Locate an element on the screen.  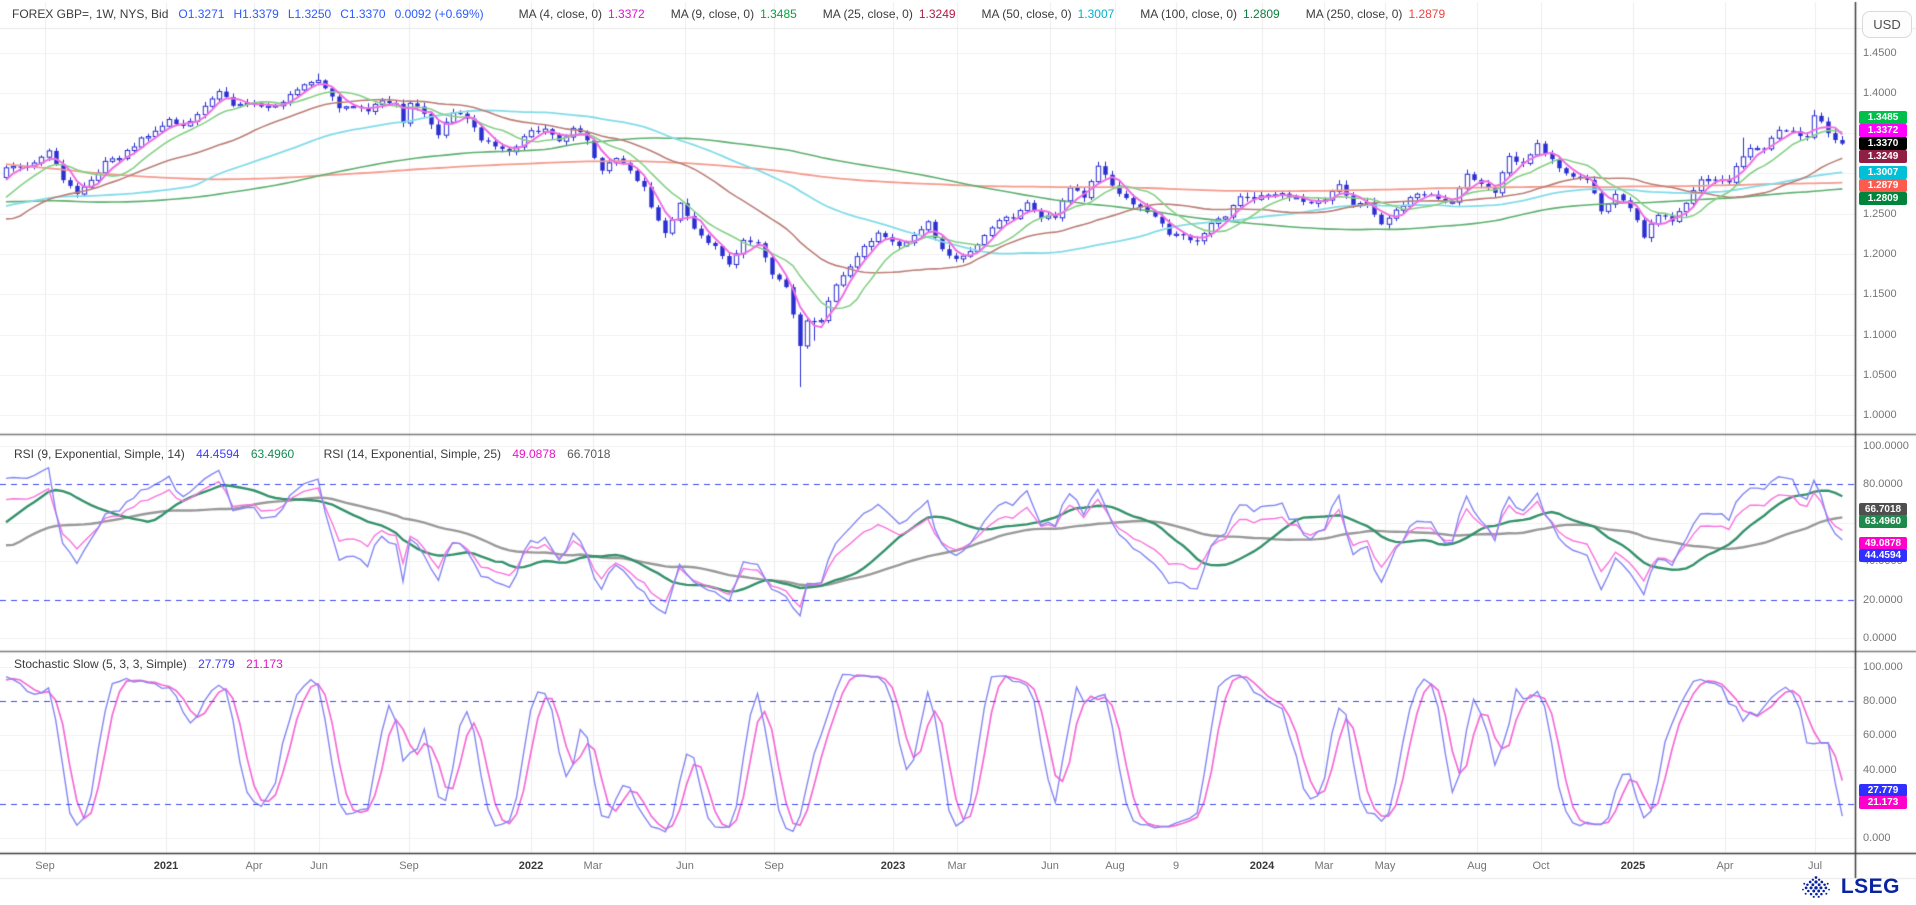
price-axis-label: 1.1000 is located at coordinates (1880, 334).